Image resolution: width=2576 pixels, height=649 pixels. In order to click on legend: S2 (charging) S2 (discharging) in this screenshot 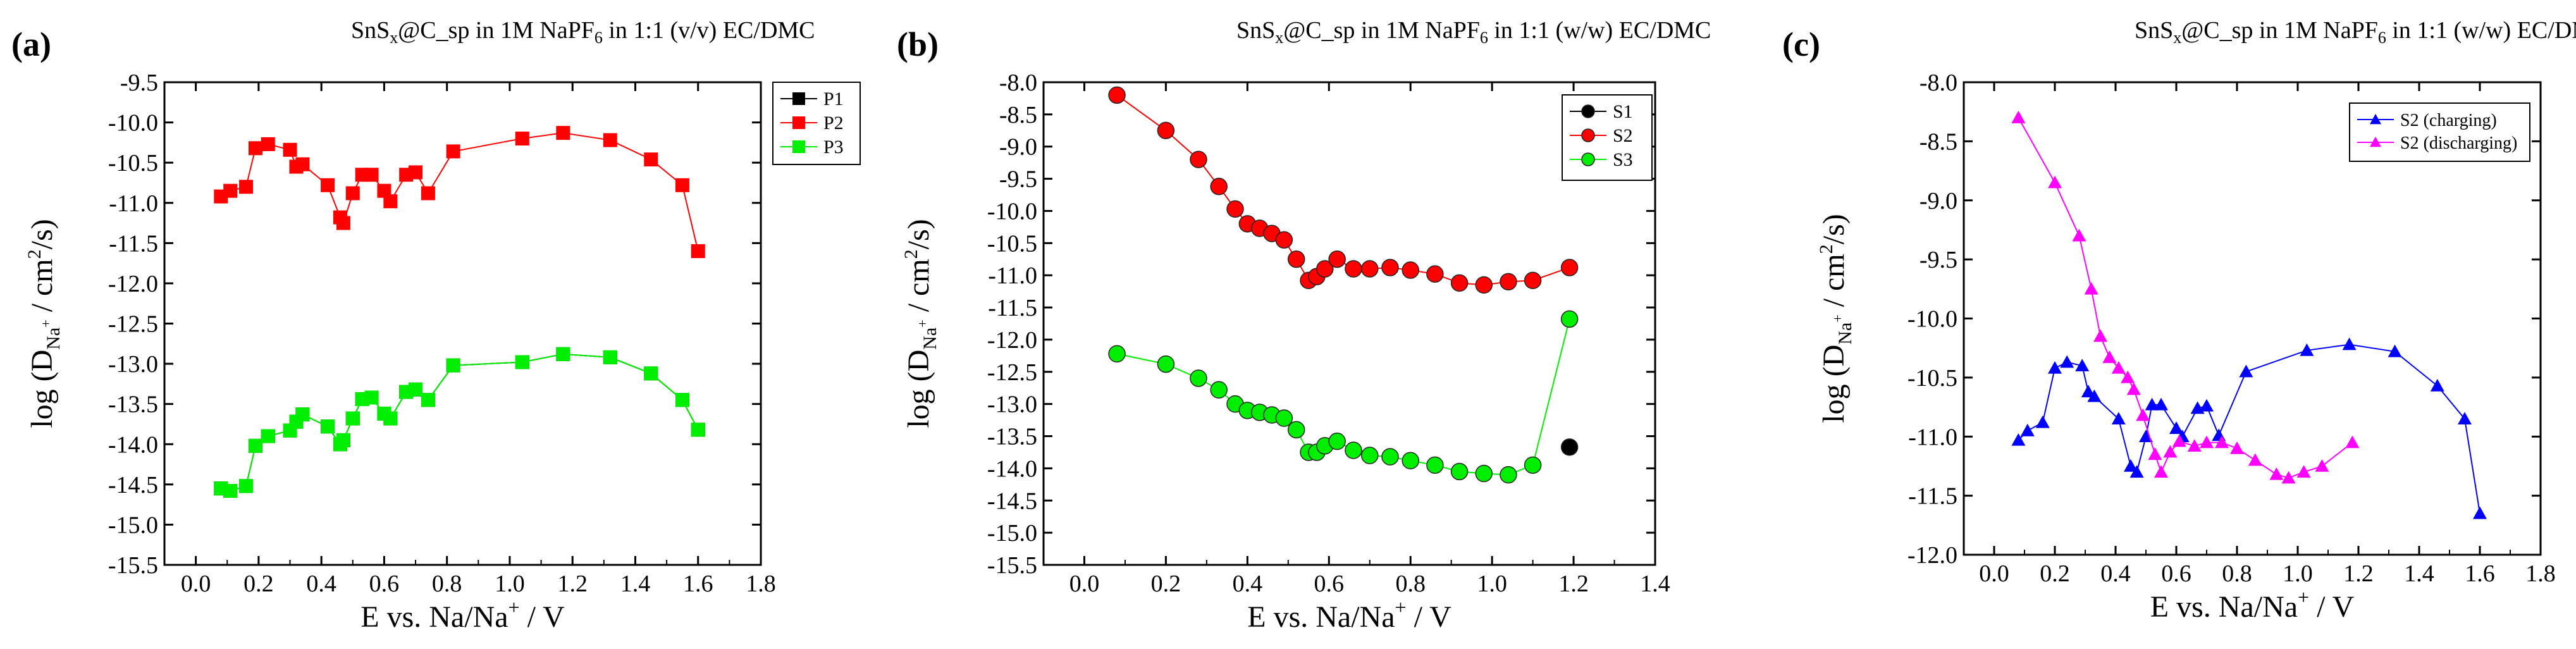, I will do `click(2439, 132)`.